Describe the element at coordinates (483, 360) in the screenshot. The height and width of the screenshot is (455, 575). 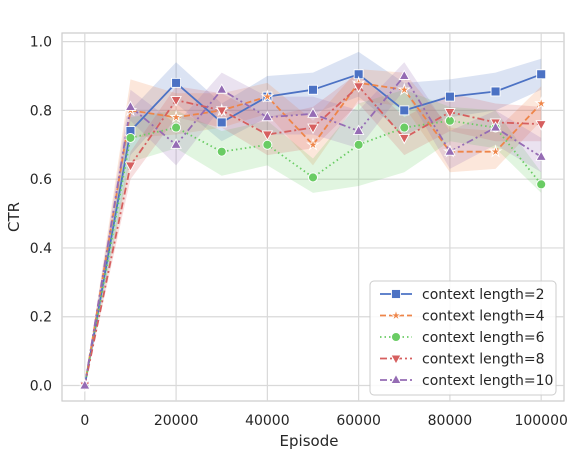
I see `legend-label-4: context length=8` at that location.